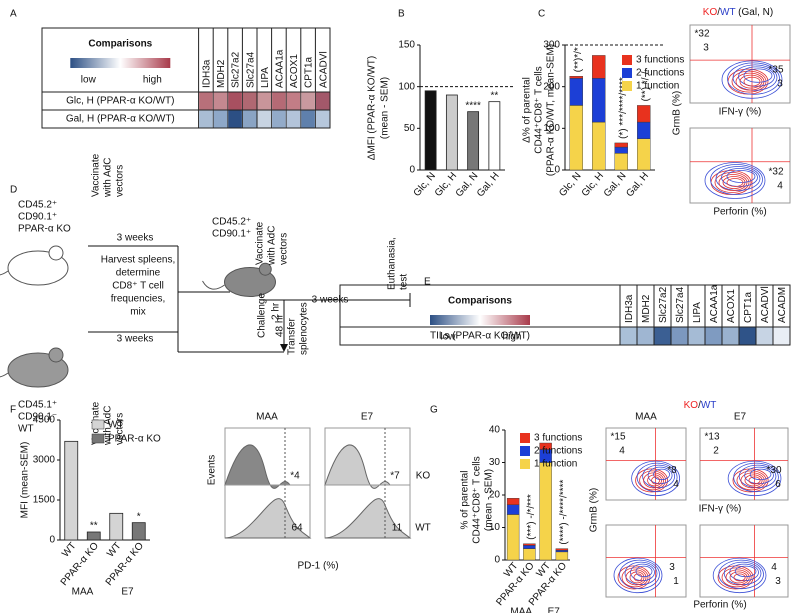 The height and width of the screenshot is (613, 800). Describe the element at coordinates (427, 282) in the screenshot. I see `panel-label: E` at that location.